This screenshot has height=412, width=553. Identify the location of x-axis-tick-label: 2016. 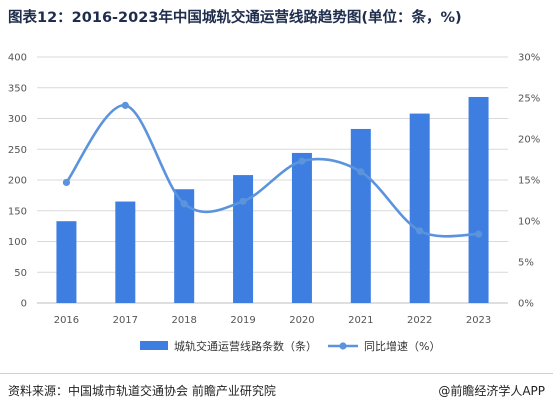
(66, 320).